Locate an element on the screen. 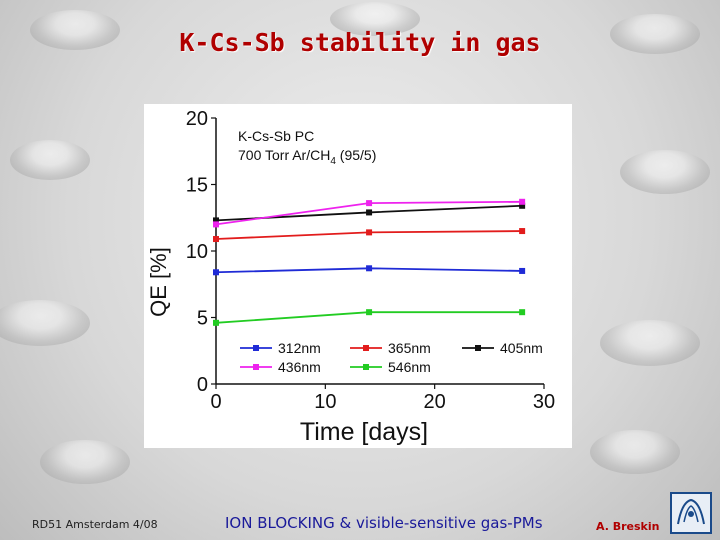 The image size is (720, 540). x-tick-label: 10 is located at coordinates (325, 402).